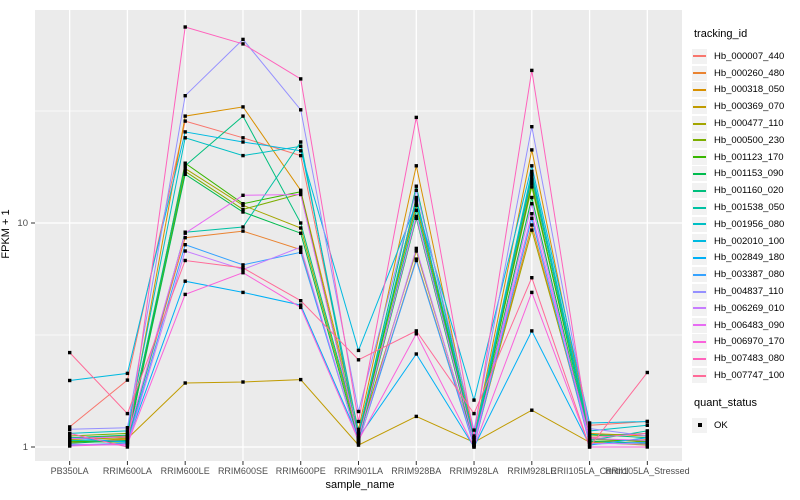 This screenshot has width=800, height=500. Describe the element at coordinates (749, 157) in the screenshot. I see `legend-item-label: Hb_001123_170` at that location.